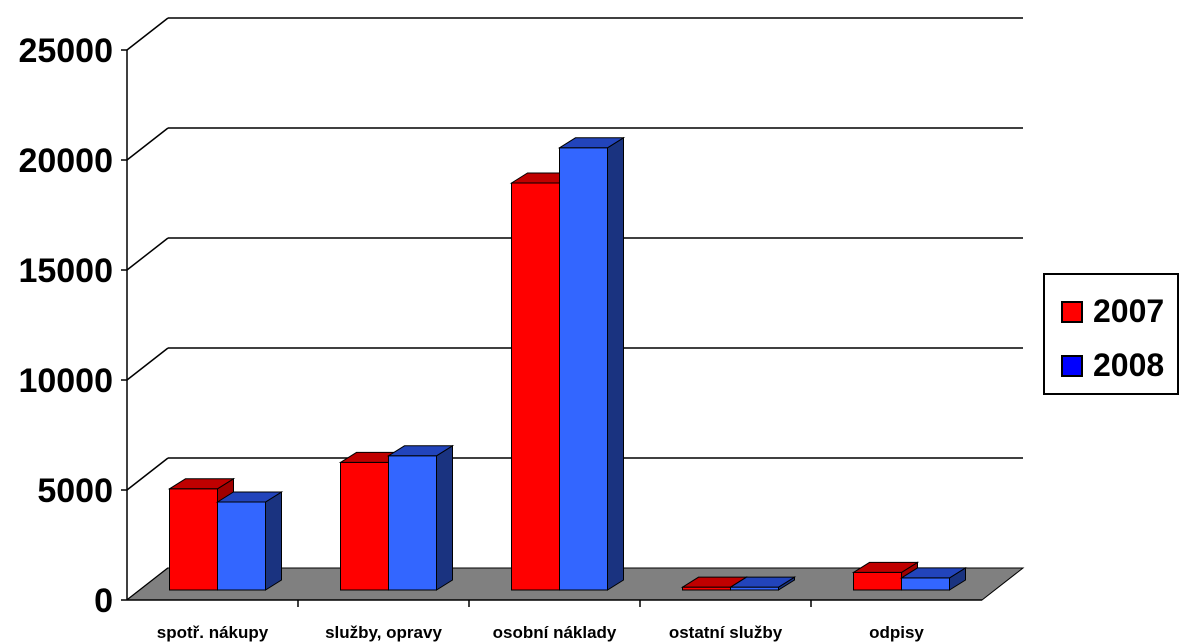 Image resolution: width=1183 pixels, height=642 pixels. Describe the element at coordinates (1072, 311) in the screenshot. I see `legend-swatch-2007` at that location.